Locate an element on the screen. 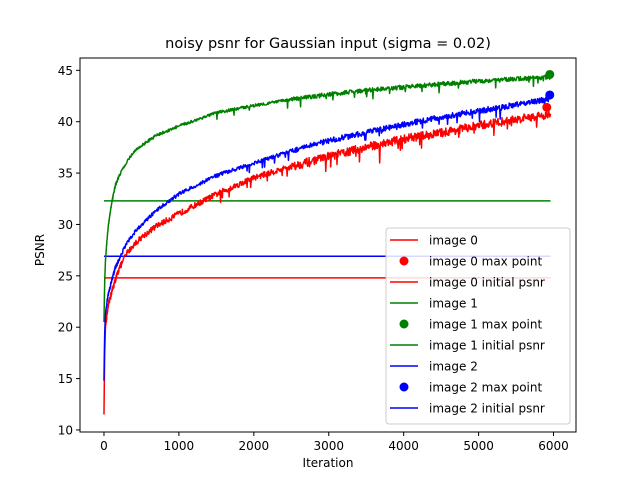 The width and height of the screenshot is (640, 480). x-tick-label-4: 4000 is located at coordinates (403, 446).